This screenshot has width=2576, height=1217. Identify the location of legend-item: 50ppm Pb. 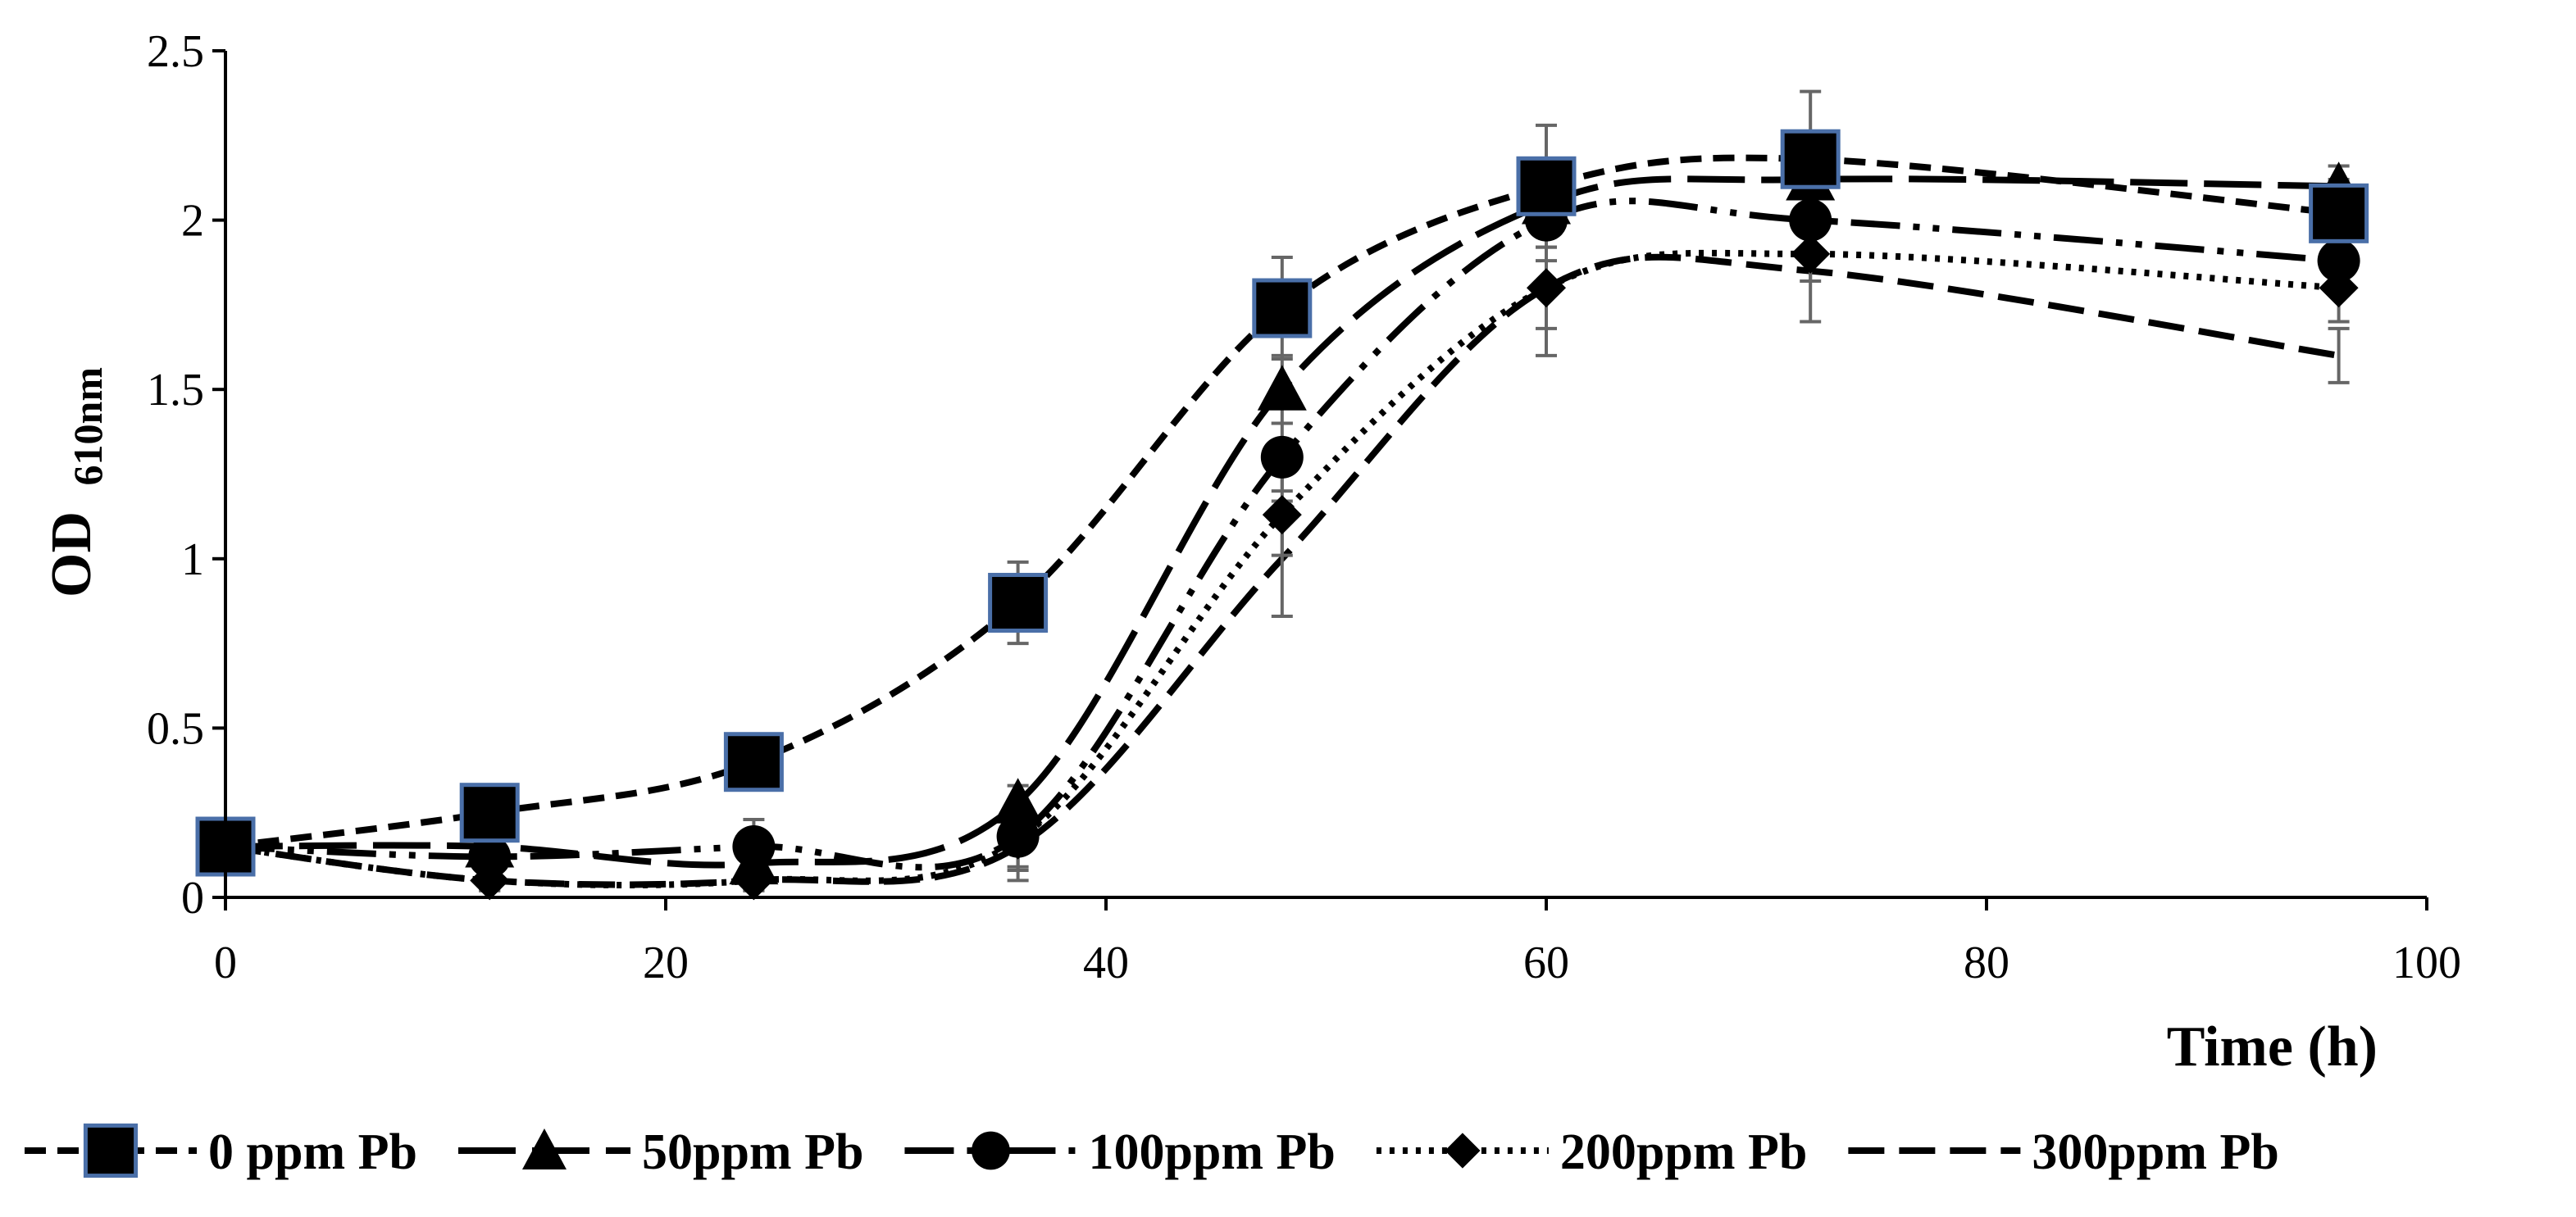
(660, 1152).